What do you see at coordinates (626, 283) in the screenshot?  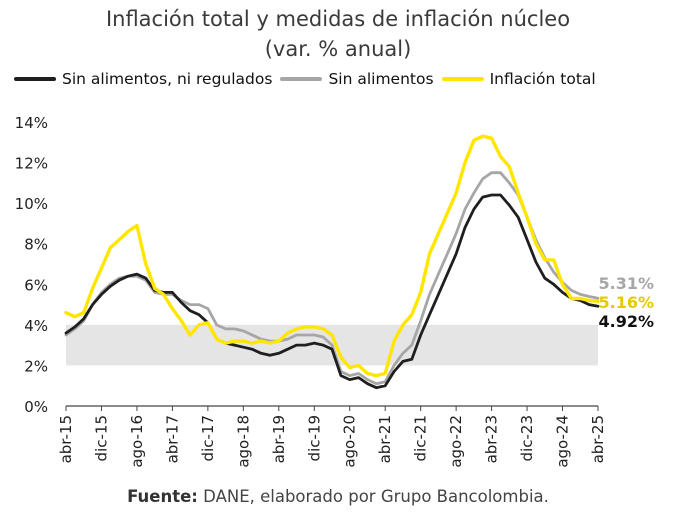 I see `end-label-sin-alimentos: 5.31%` at bounding box center [626, 283].